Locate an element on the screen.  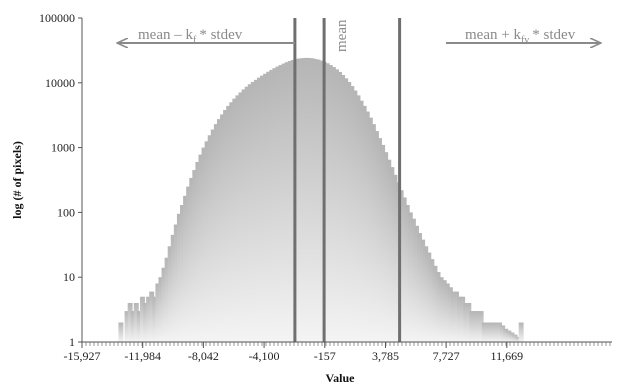
mean-annotation: mean is located at coordinates (342, 35).